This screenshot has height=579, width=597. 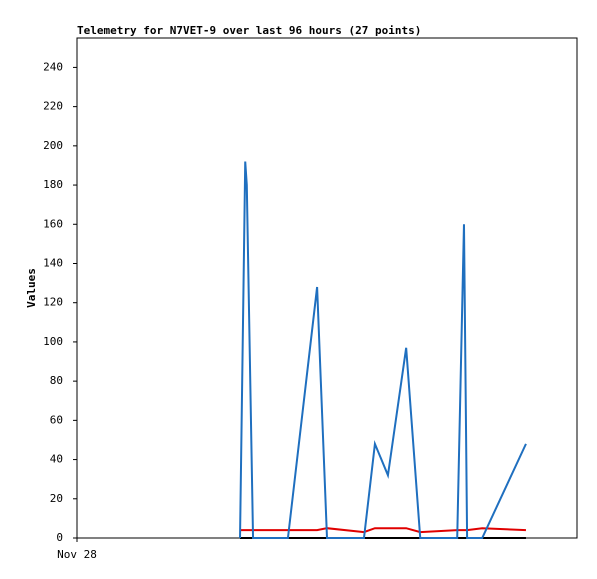 What do you see at coordinates (53, 106) in the screenshot?
I see `y-tick-label: 220` at bounding box center [53, 106].